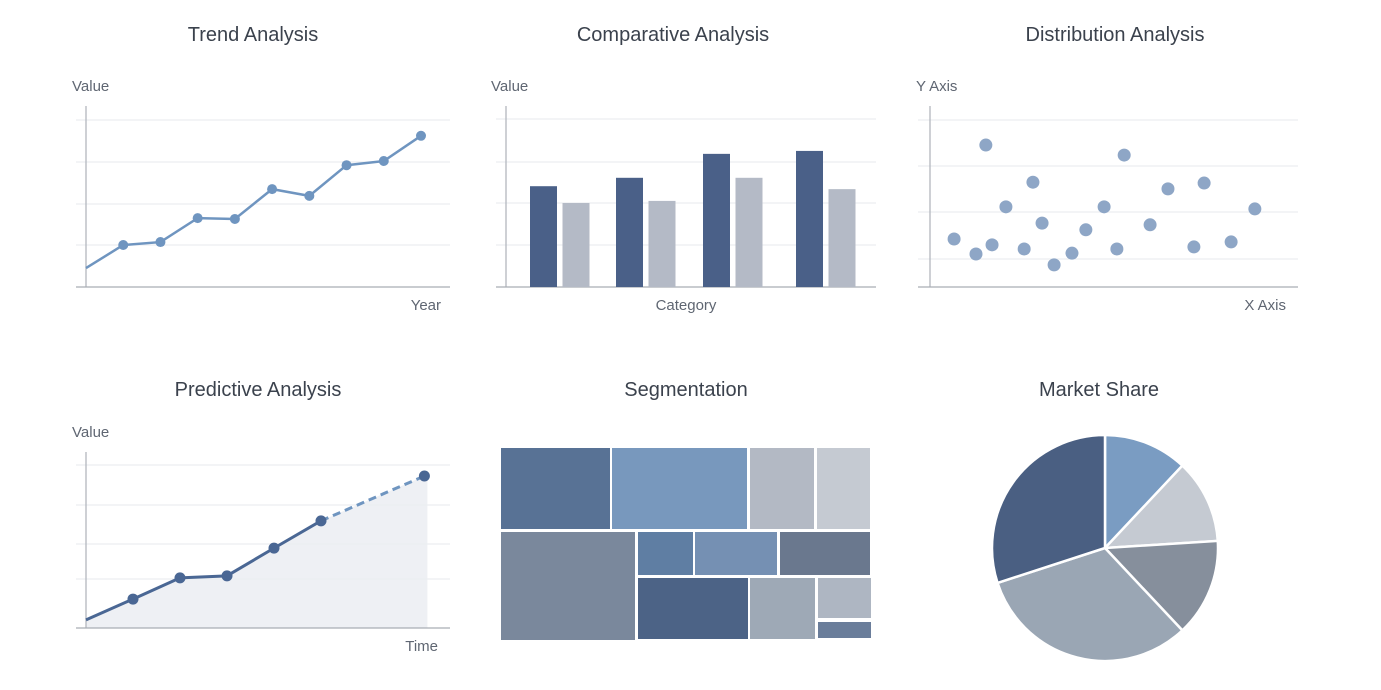 The width and height of the screenshot is (1381, 690). I want to click on predictive-area, so click(257, 552).